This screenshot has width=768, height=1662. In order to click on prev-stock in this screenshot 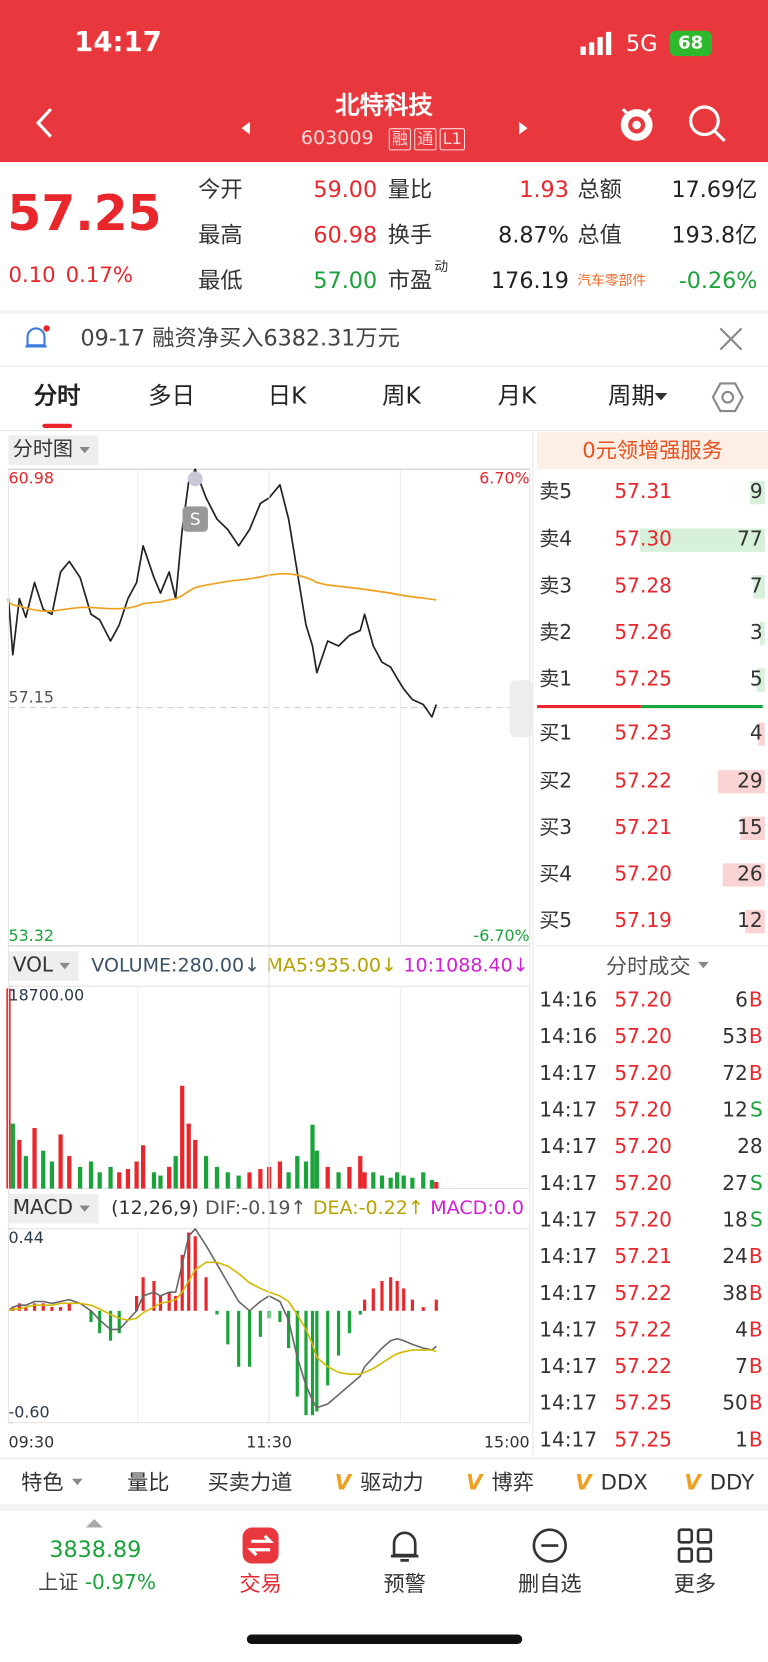, I will do `click(245, 128)`.